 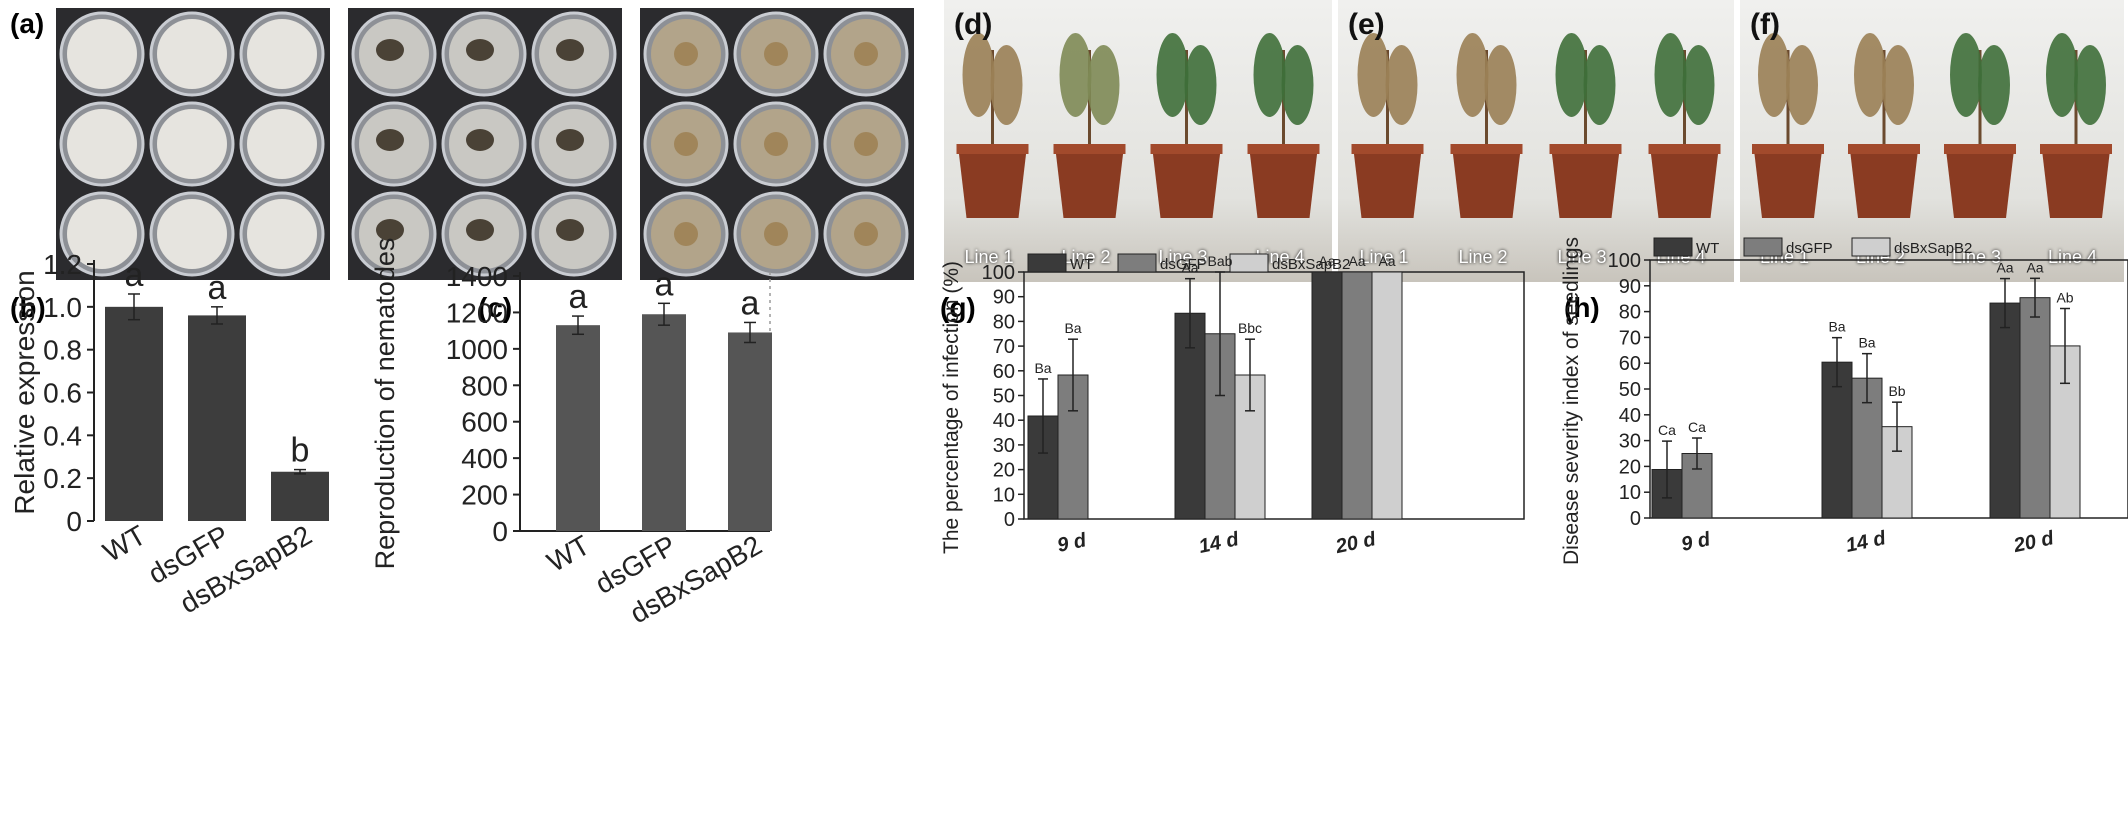 I want to click on panel-label-d: (d), so click(x=973, y=24).